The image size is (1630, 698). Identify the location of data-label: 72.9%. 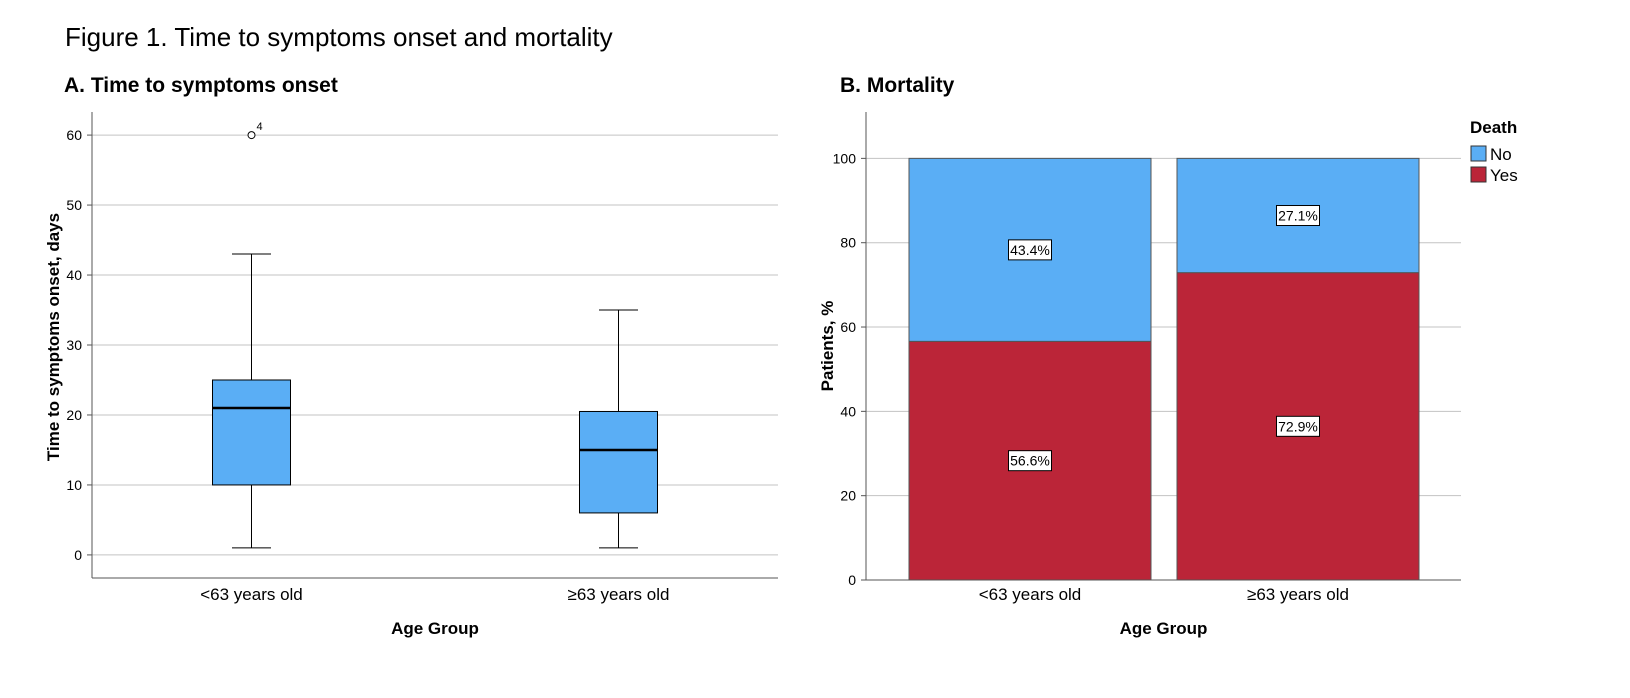
(1298, 426).